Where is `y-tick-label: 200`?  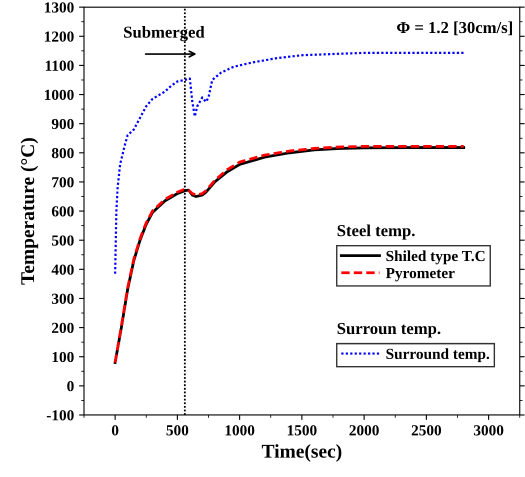
y-tick-label: 200 is located at coordinates (63, 328).